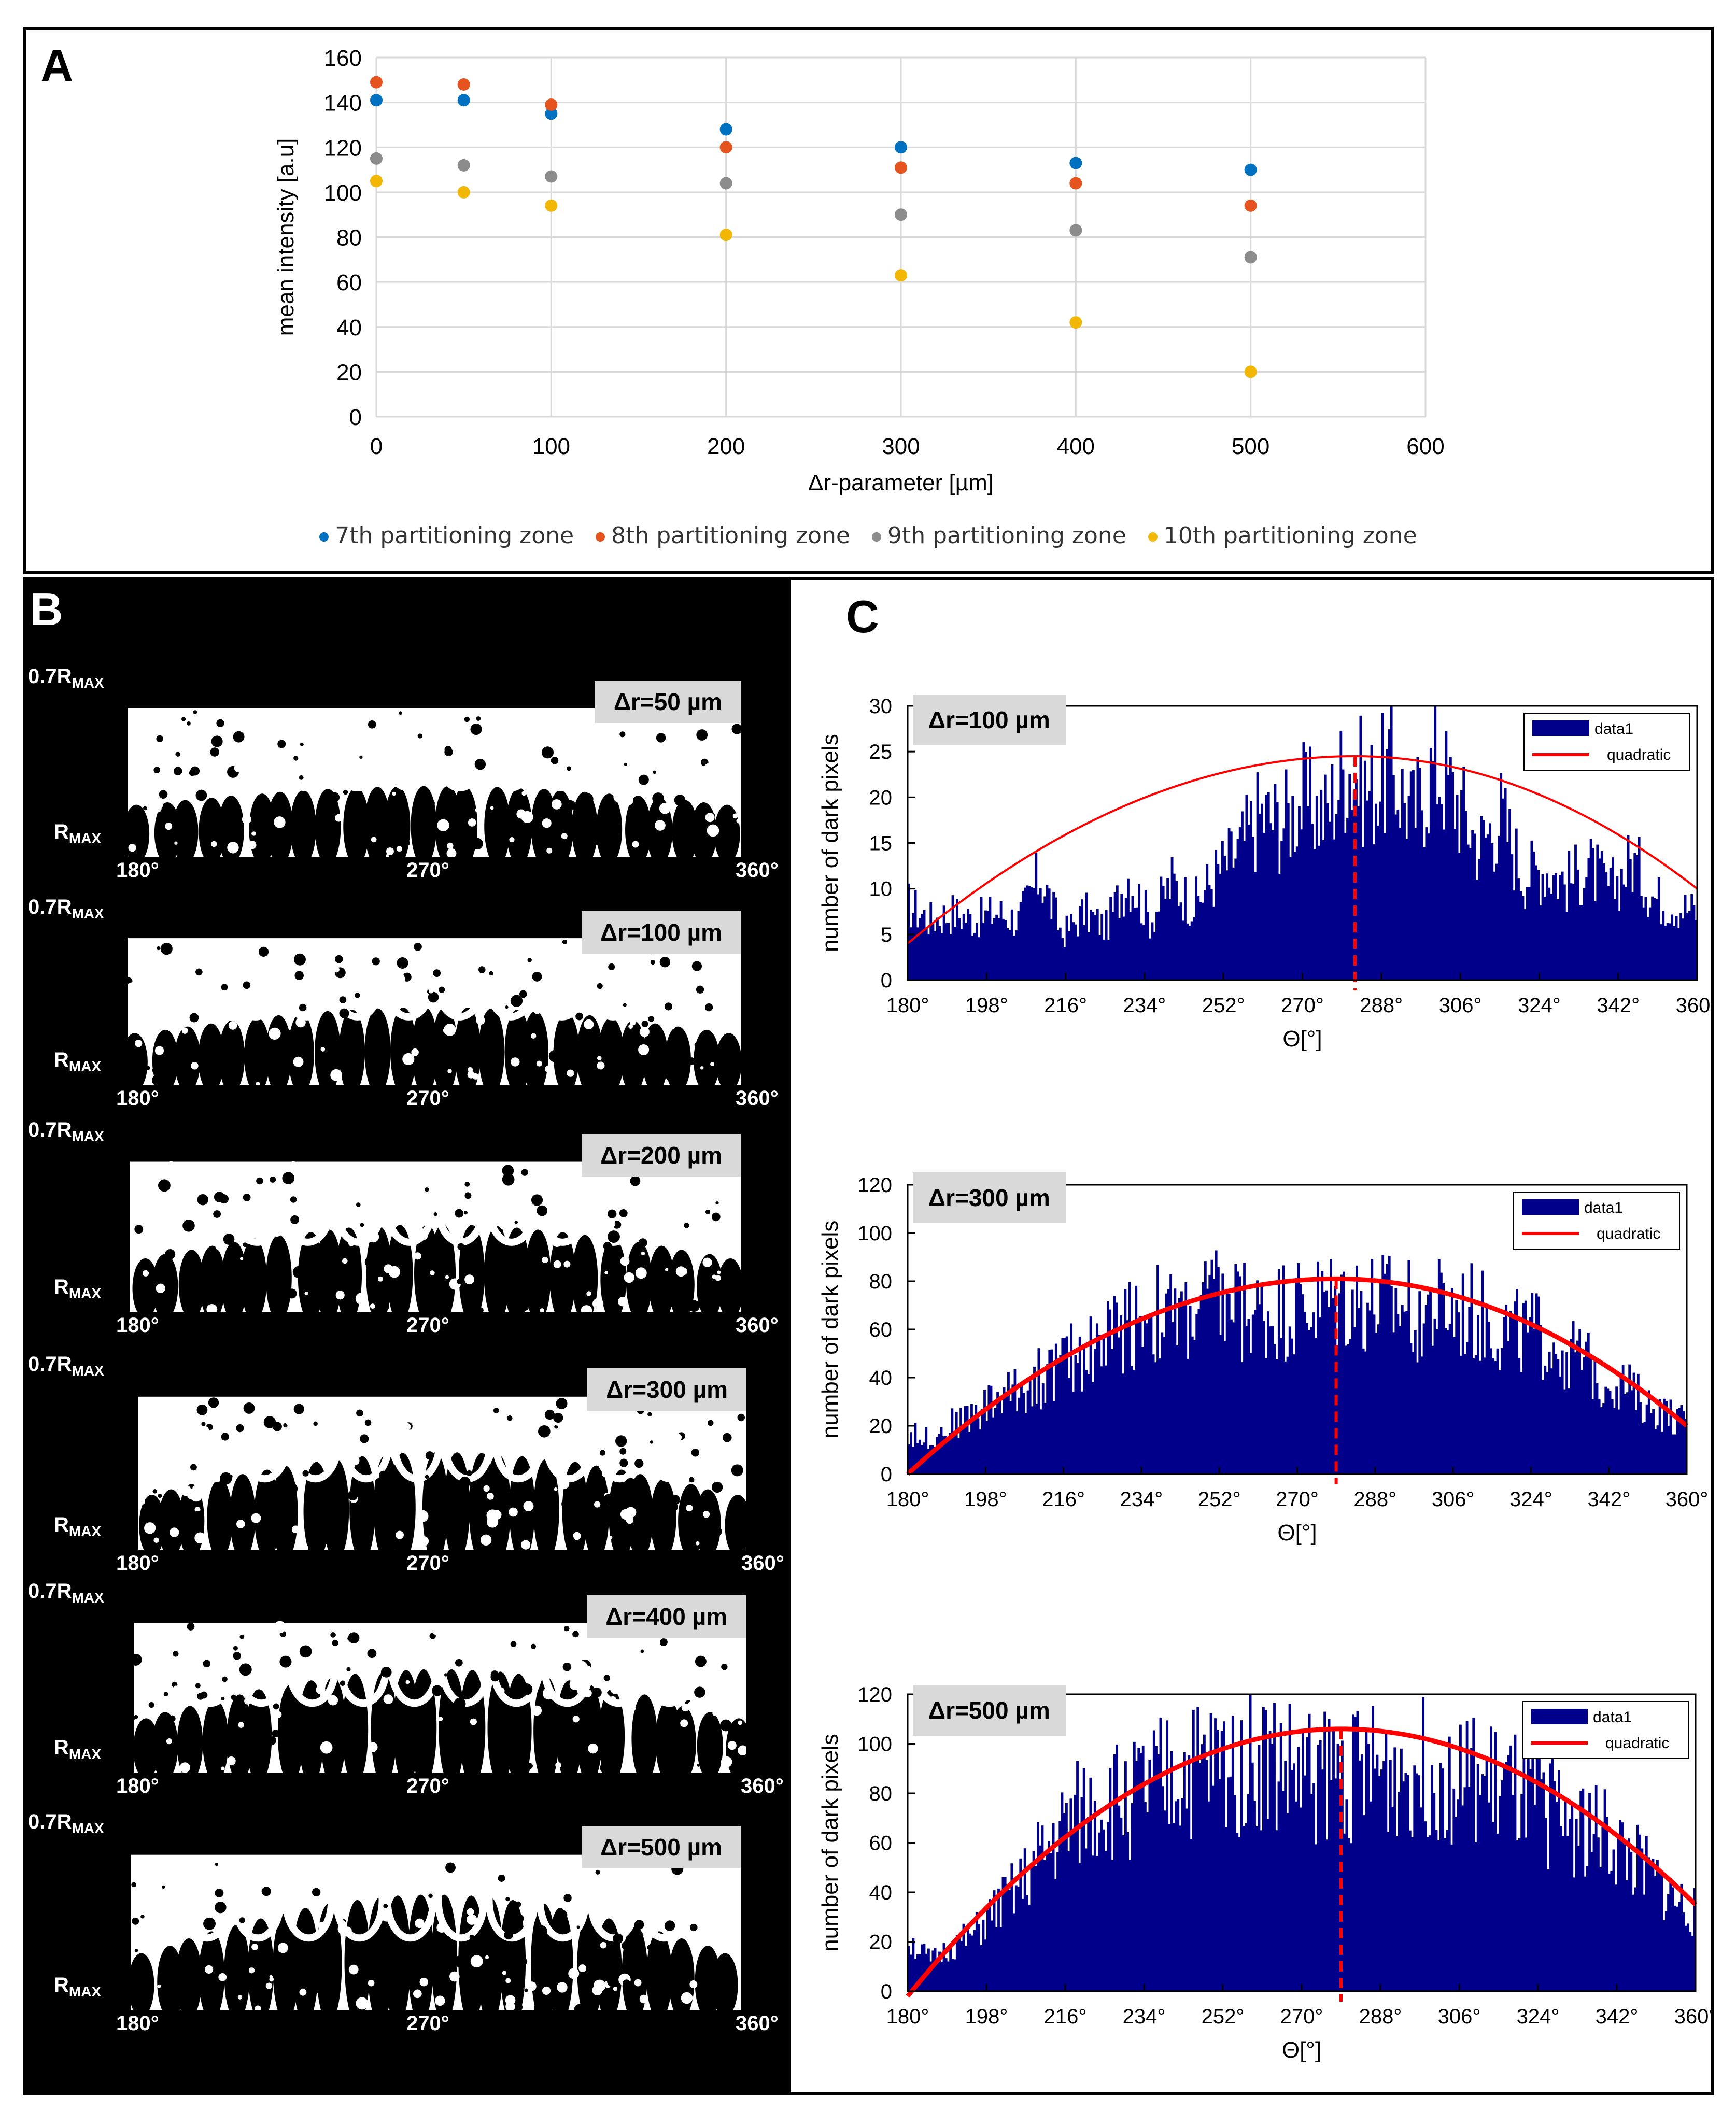 This screenshot has width=1736, height=2126. What do you see at coordinates (1144, 1005) in the screenshot?
I see `x-tick-label: 234°` at bounding box center [1144, 1005].